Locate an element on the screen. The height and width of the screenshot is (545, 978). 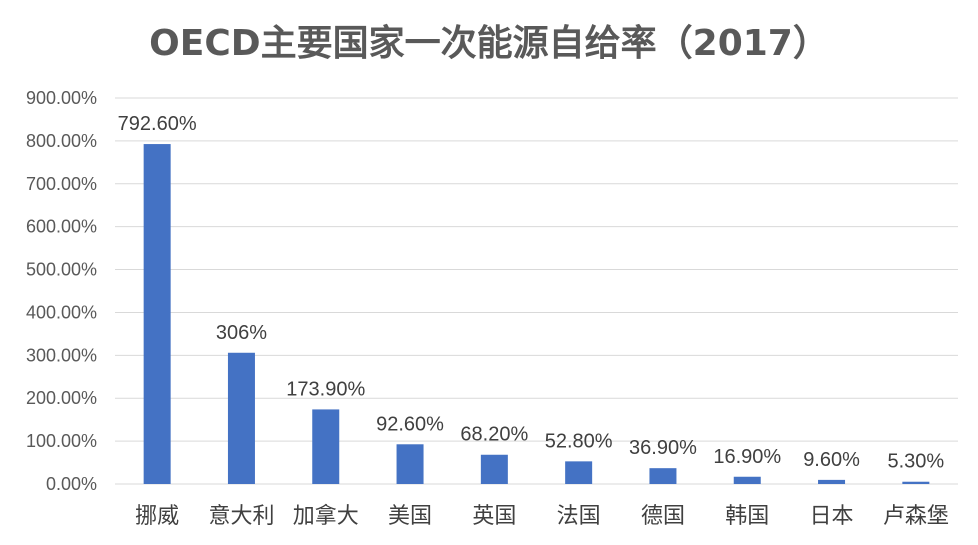
x-category-label: 美国 is located at coordinates (410, 516).